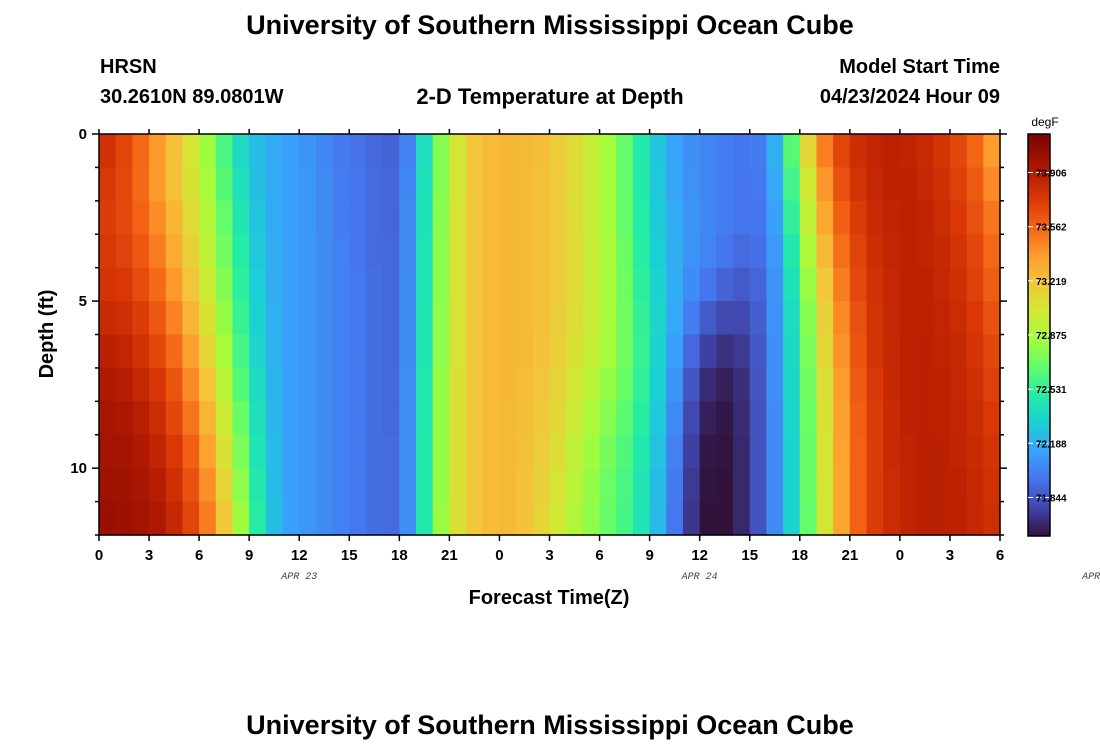 This screenshot has width=1100, height=750. What do you see at coordinates (1090, 577) in the screenshot?
I see `date-label: APR 25` at bounding box center [1090, 577].